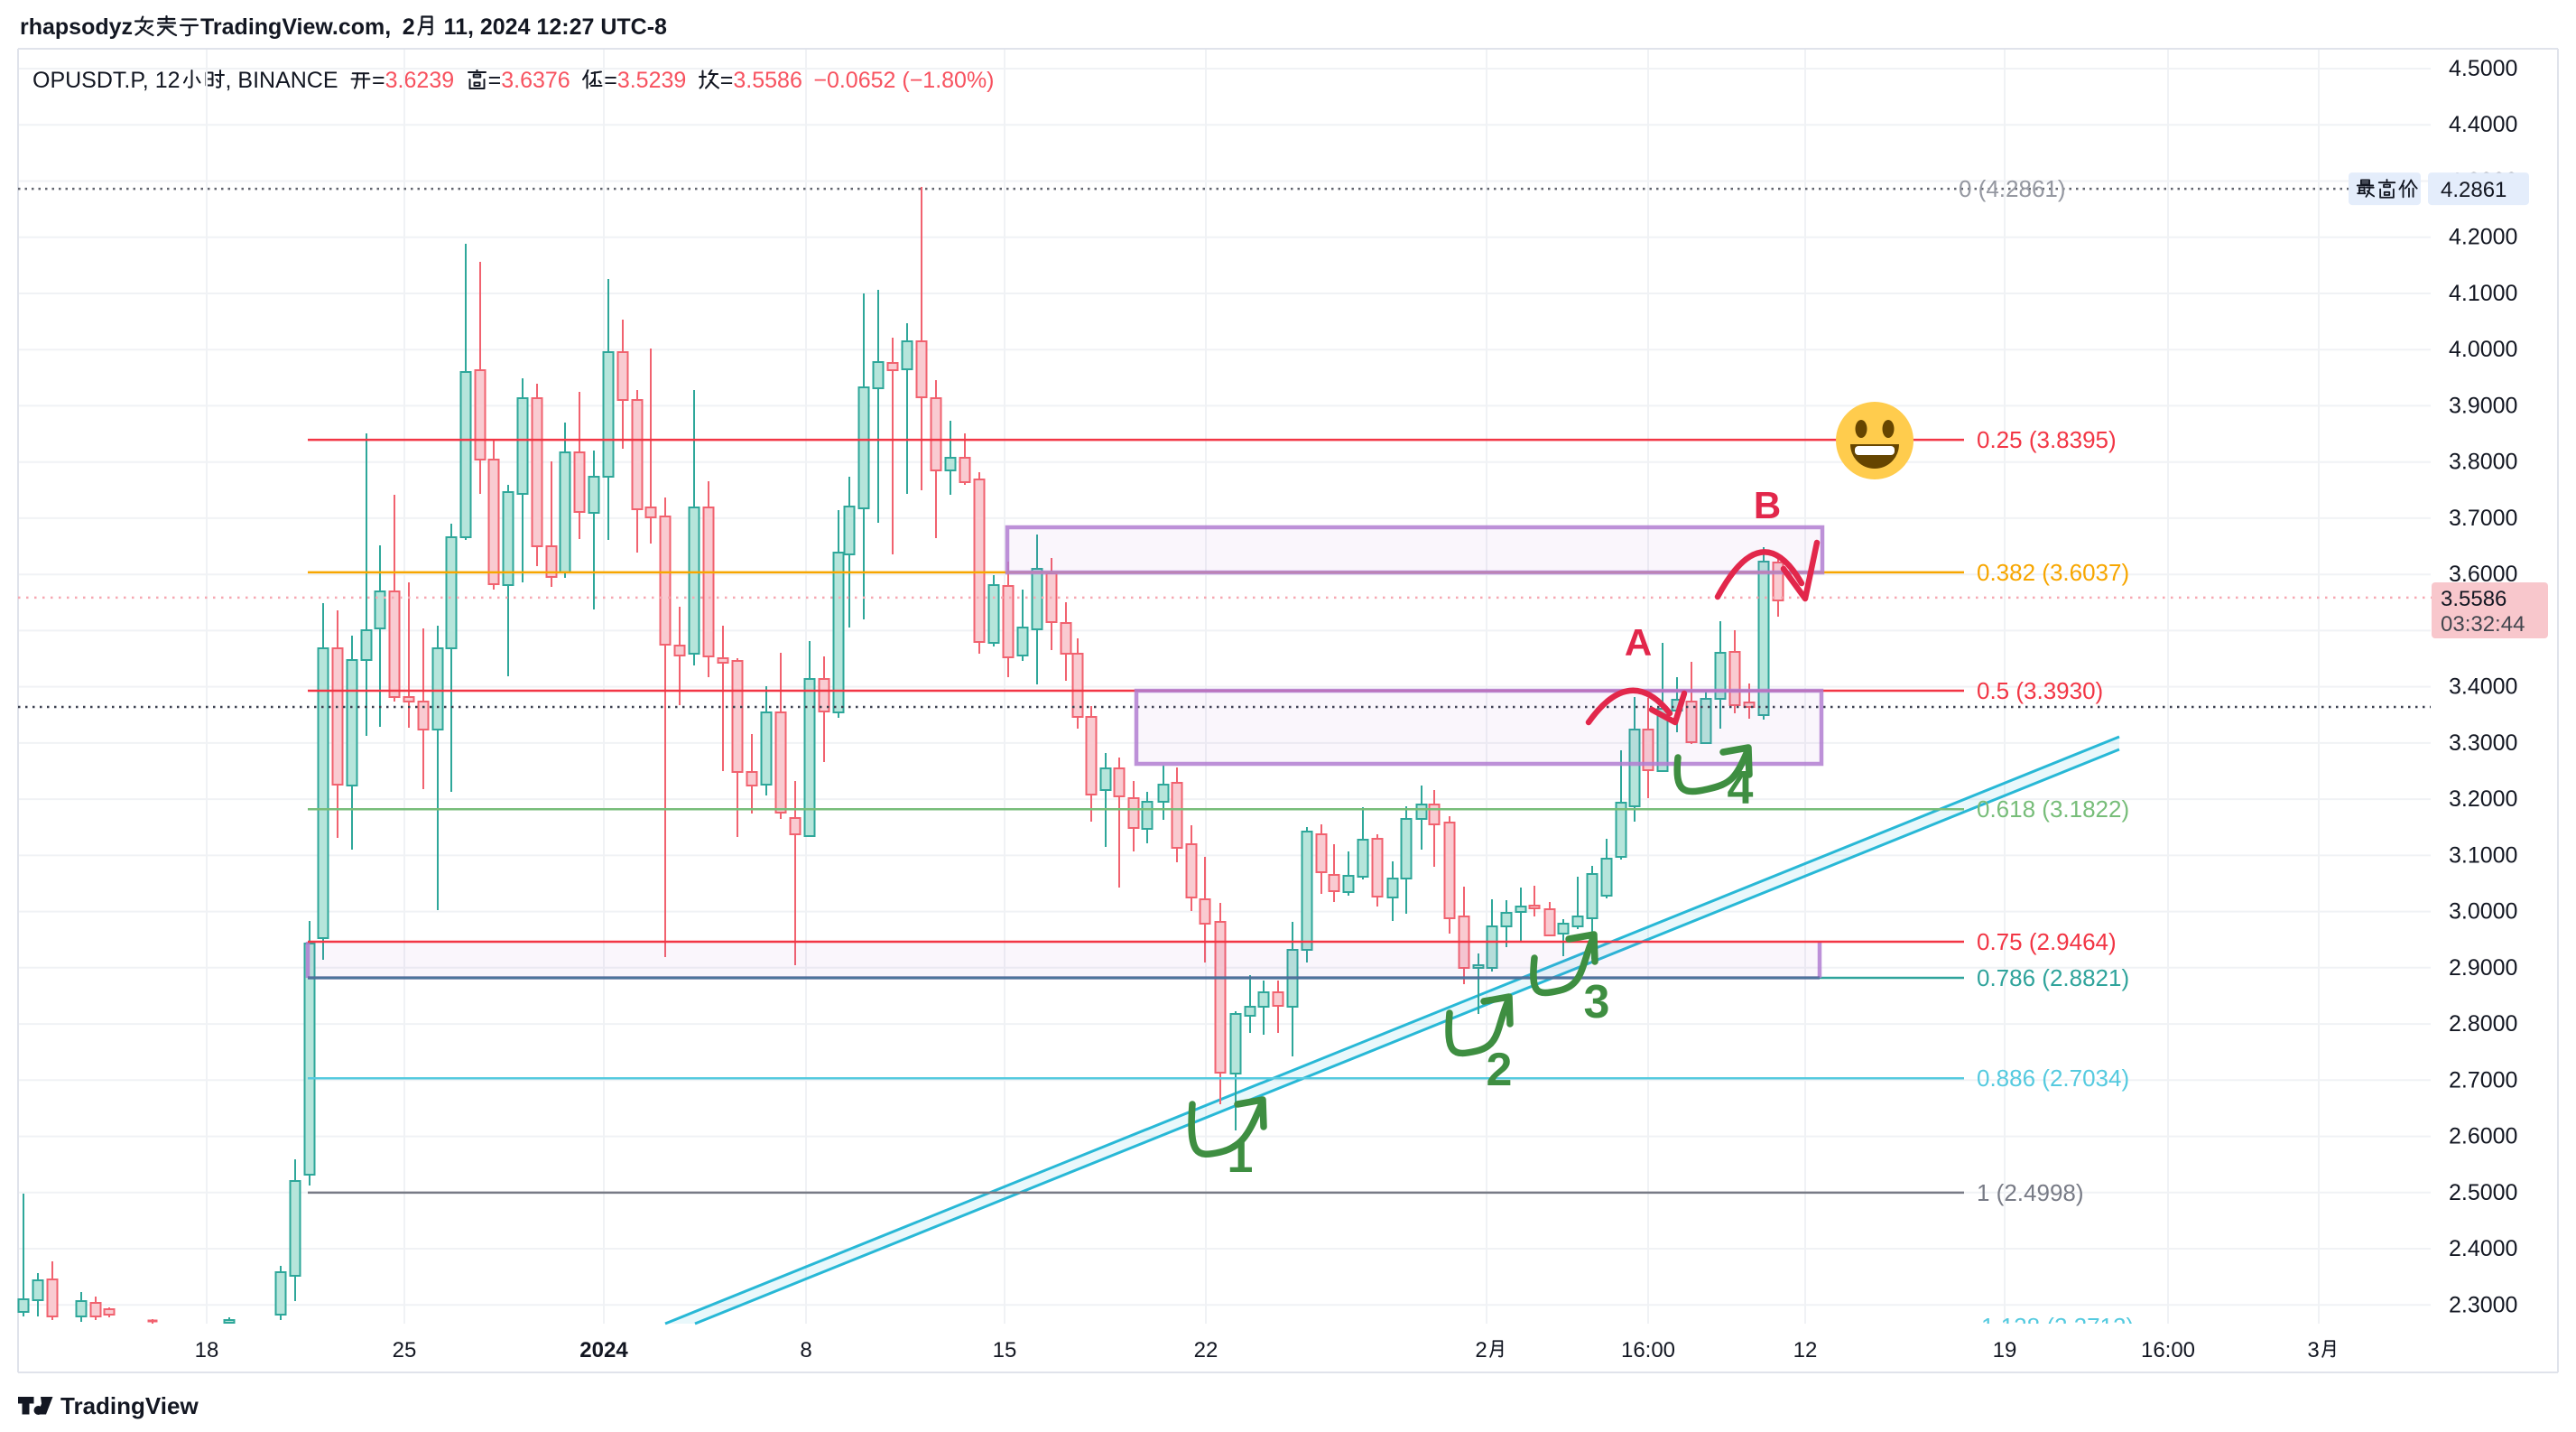  Describe the element at coordinates (2483, 124) in the screenshot. I see `svg-text: 4.4000` at that location.